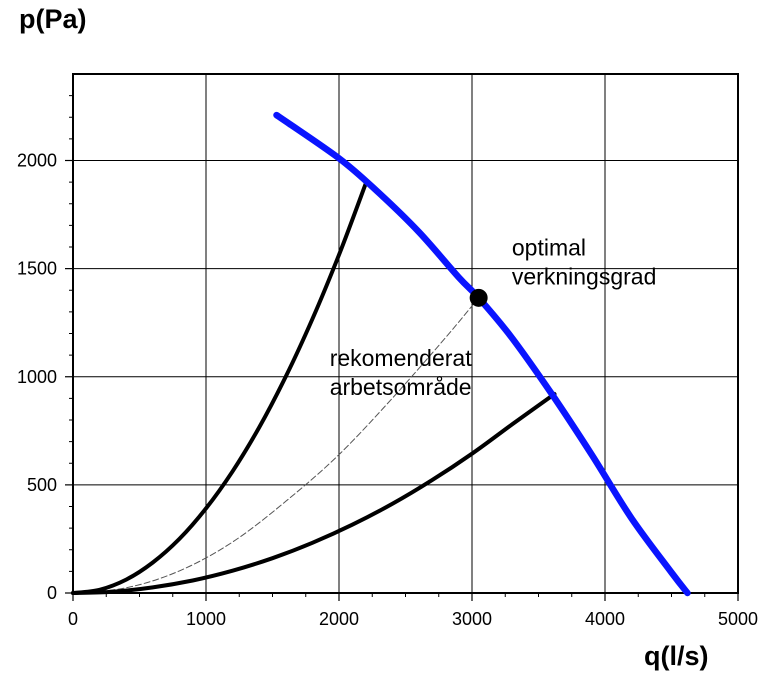 The width and height of the screenshot is (768, 695). I want to click on y-tick-label: 500, so click(42, 485).